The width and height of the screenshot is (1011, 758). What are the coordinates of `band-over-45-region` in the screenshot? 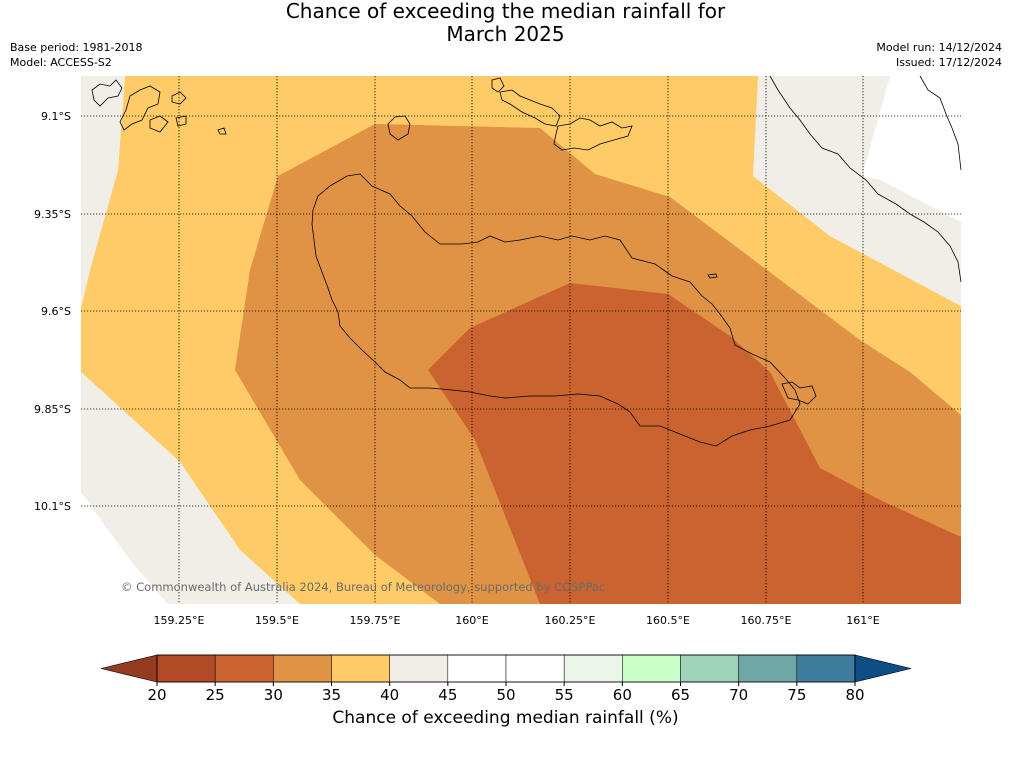 It's located at (911, 149).